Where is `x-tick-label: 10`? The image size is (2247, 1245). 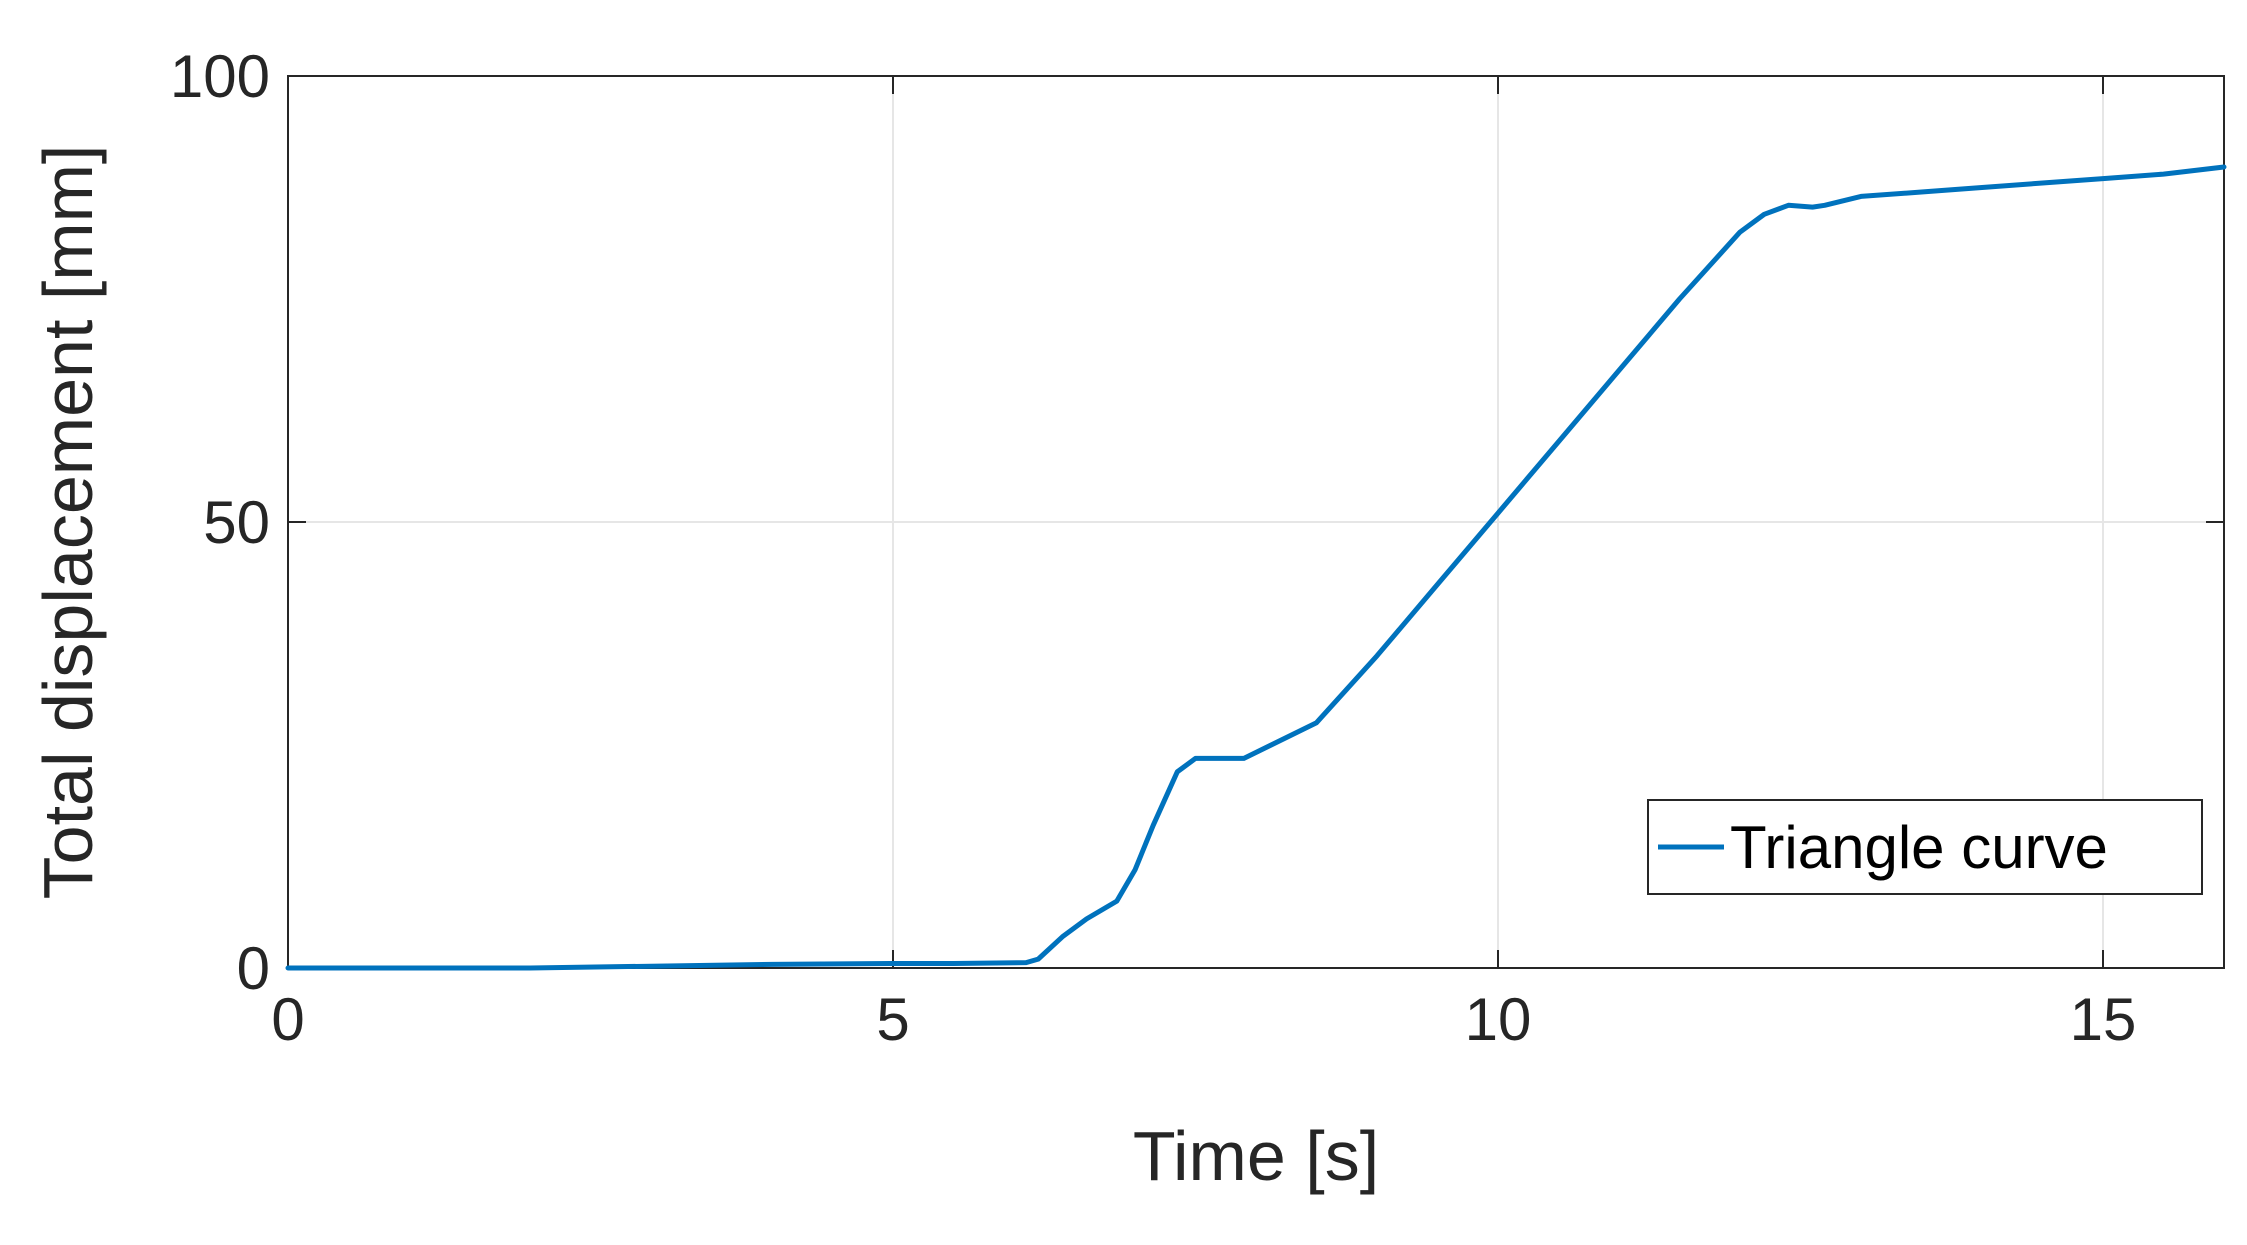 x-tick-label: 10 is located at coordinates (1498, 1019).